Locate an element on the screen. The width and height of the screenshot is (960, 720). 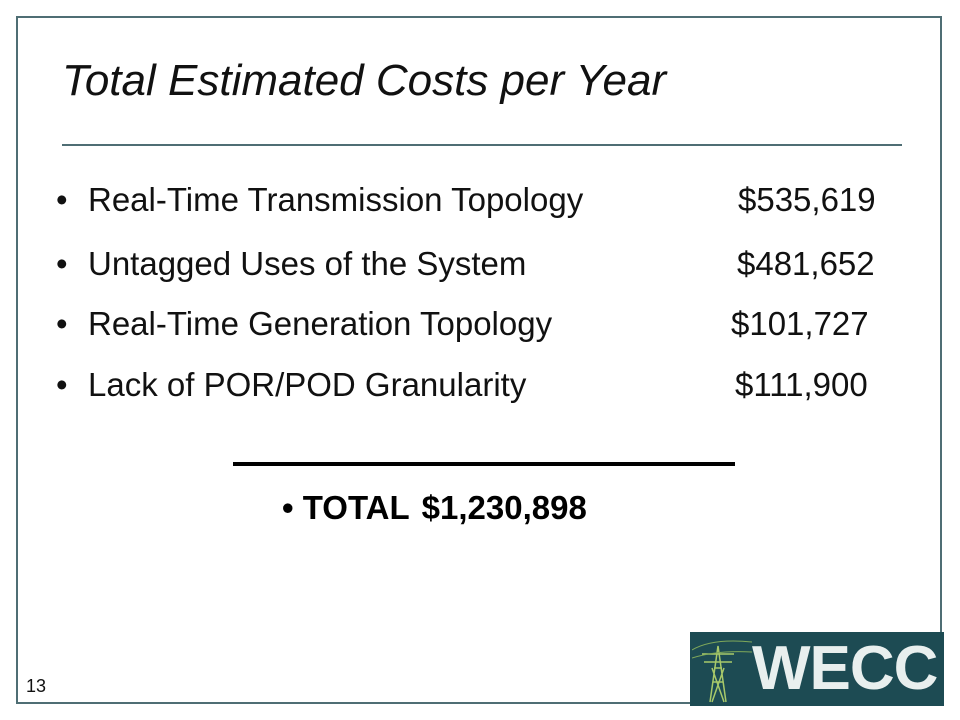
total: • TOTAL $1,230,898 is located at coordinates (434, 507).